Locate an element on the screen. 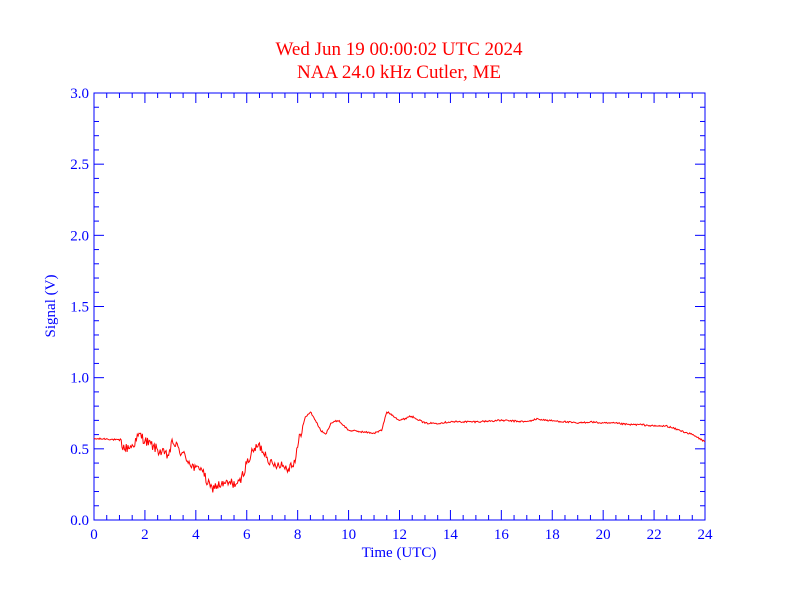 The width and height of the screenshot is (792, 612). y-tick-label: 0.0 is located at coordinates (79, 521).